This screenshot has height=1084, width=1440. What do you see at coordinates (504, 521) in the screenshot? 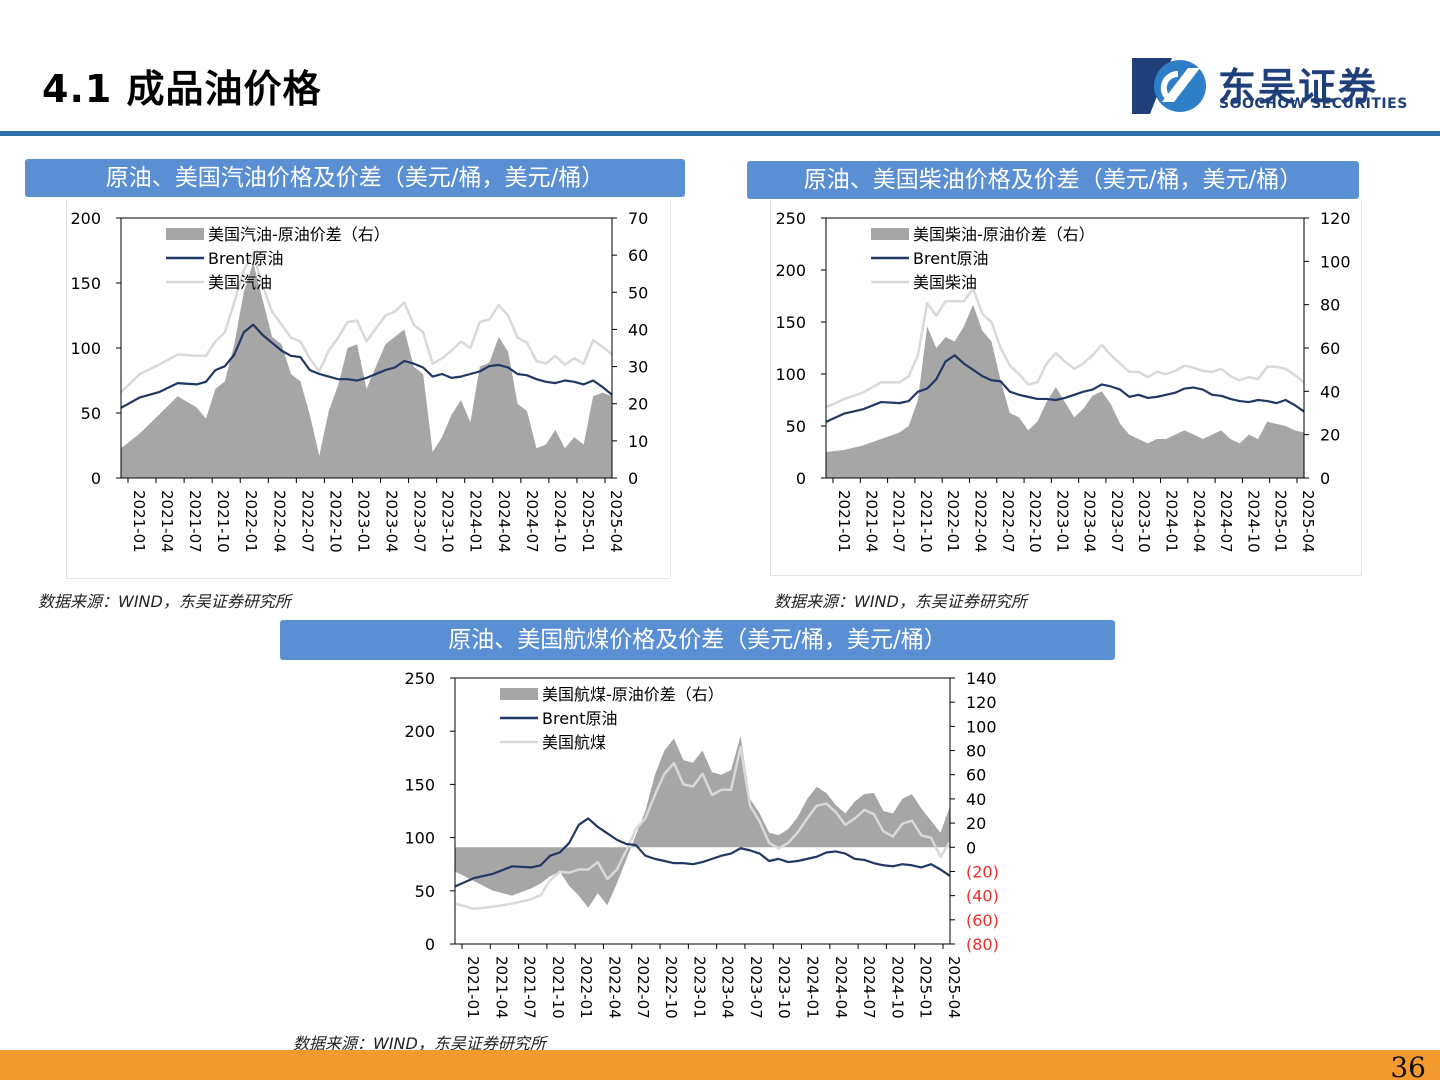
I see `gasoline-x-tick-label: 2024-04` at bounding box center [504, 521].